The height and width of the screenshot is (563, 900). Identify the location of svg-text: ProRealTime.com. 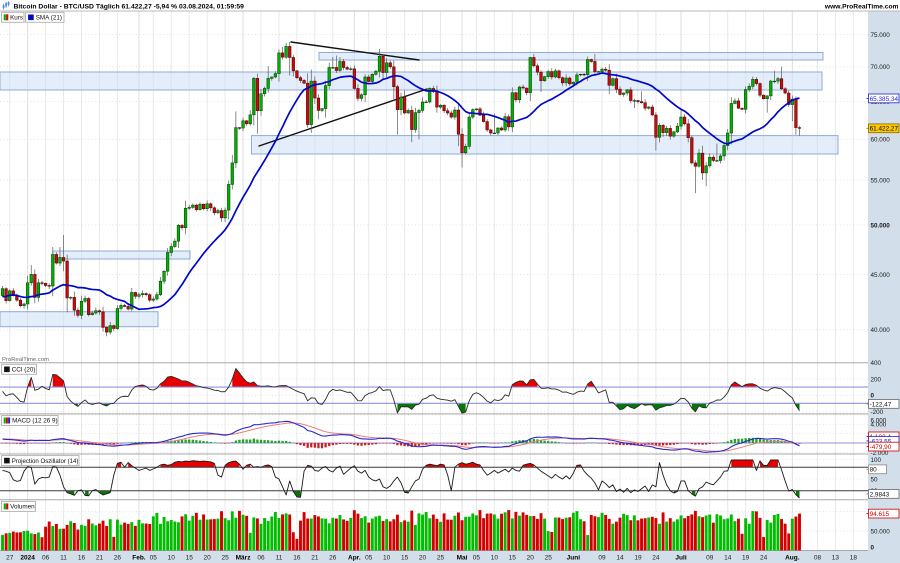
(25, 360).